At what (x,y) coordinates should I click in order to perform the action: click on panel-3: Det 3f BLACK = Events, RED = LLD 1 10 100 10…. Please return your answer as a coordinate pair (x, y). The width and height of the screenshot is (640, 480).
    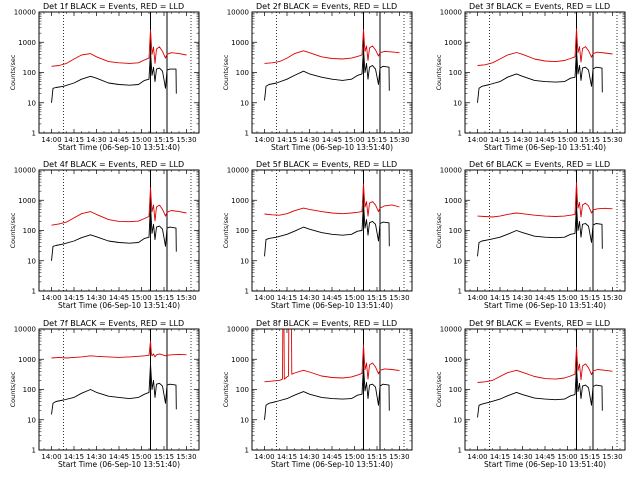
    Looking at the image, I should click on (530, 77).